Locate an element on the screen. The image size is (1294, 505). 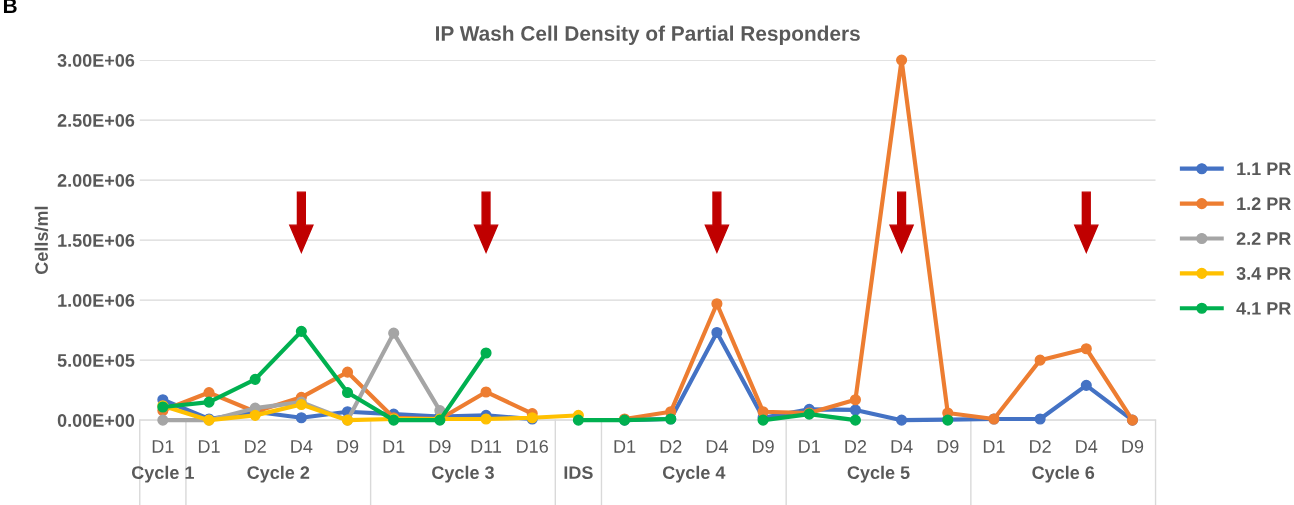
y-tick-label: 3.00E+06 is located at coordinates (96, 60).